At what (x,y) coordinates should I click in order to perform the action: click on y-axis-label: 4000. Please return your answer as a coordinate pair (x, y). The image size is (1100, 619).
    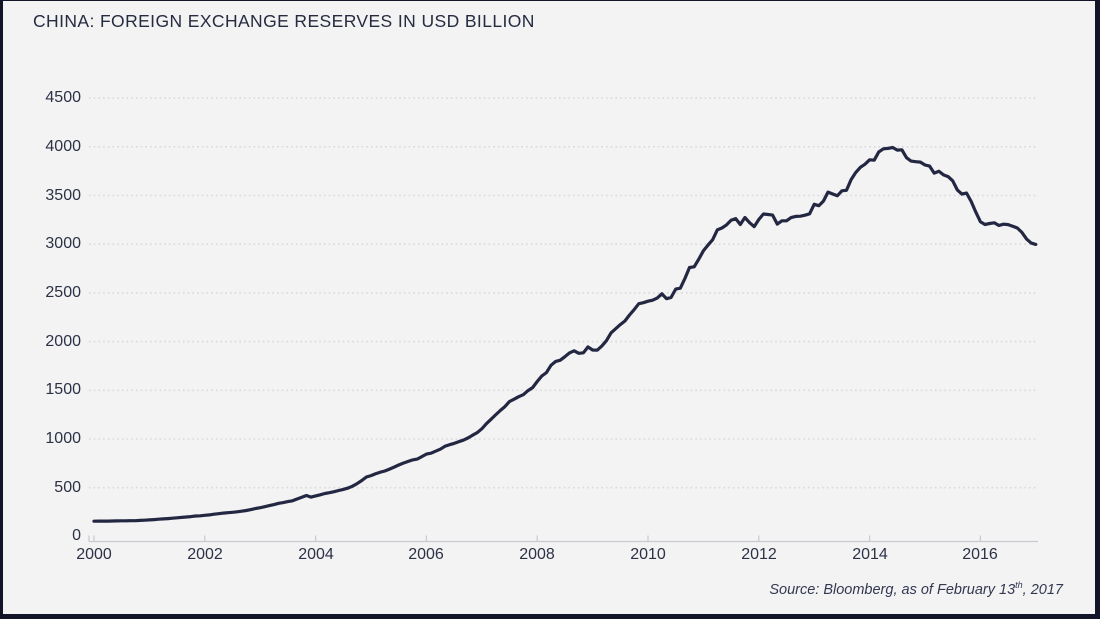
    Looking at the image, I should click on (63, 146).